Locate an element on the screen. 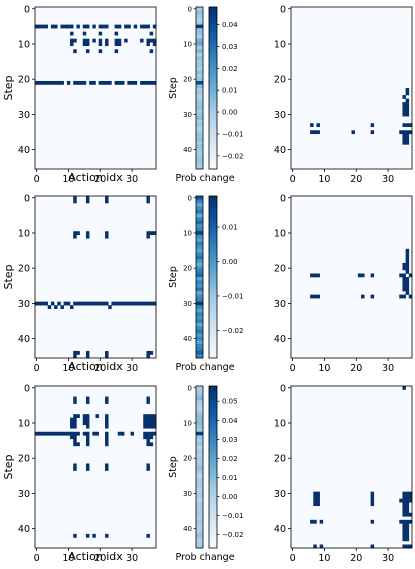  row3-left-ylabel: Step is located at coordinates (8, 466).